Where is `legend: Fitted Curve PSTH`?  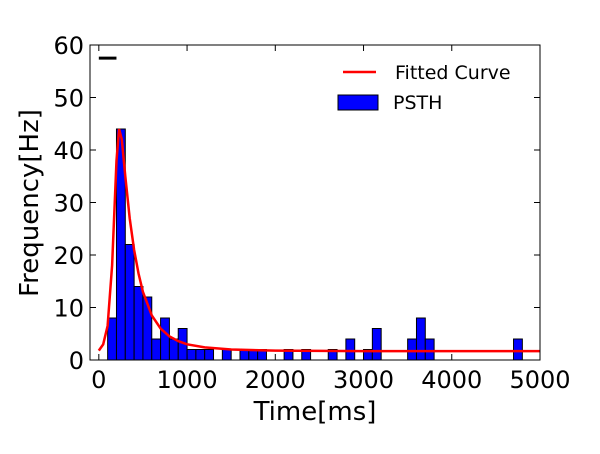
legend: Fitted Curve PSTH is located at coordinates (424, 88).